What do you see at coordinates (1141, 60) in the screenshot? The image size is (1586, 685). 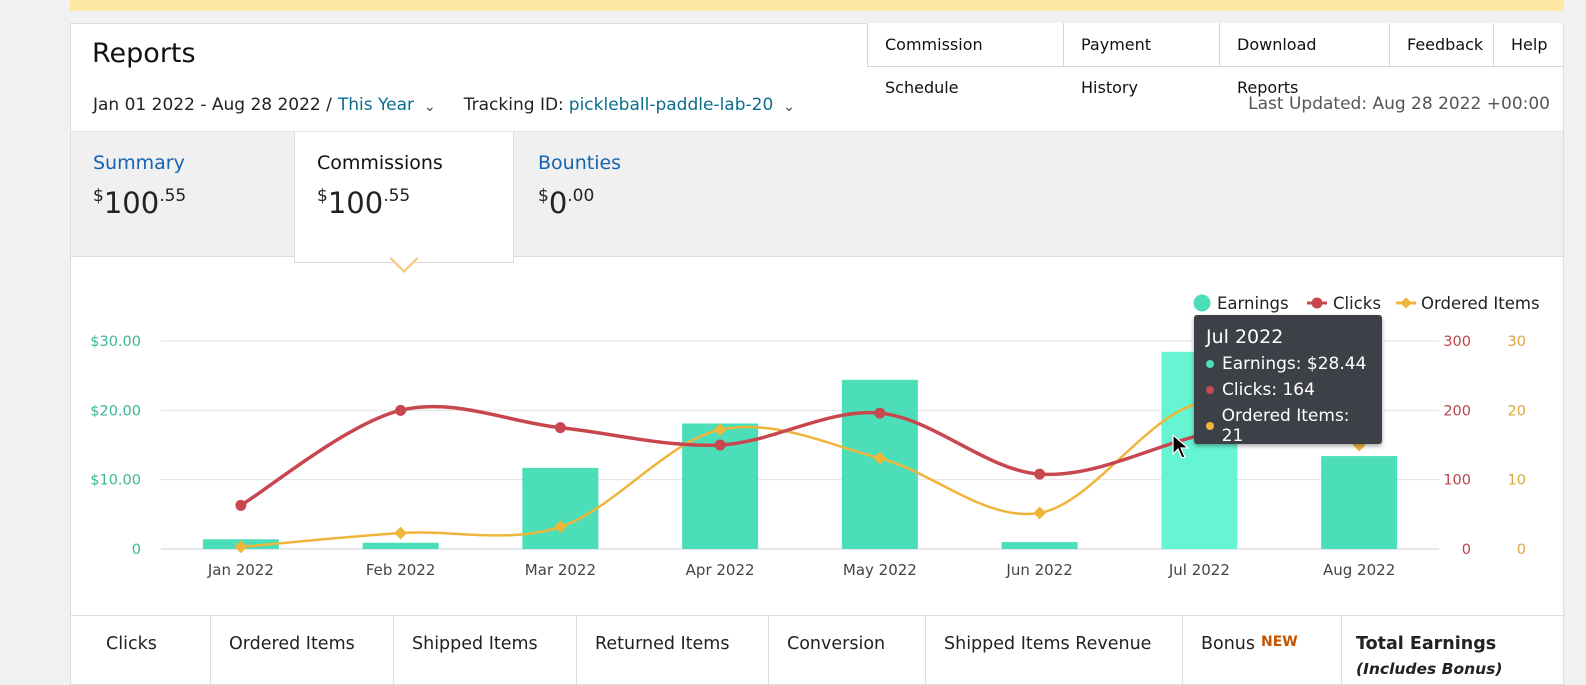 I see `payment-history-tab: Payment History` at bounding box center [1141, 60].